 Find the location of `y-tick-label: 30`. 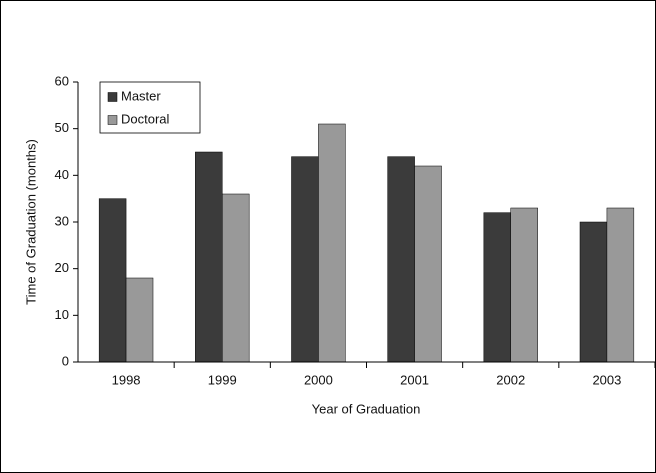

y-tick-label: 30 is located at coordinates (62, 220).